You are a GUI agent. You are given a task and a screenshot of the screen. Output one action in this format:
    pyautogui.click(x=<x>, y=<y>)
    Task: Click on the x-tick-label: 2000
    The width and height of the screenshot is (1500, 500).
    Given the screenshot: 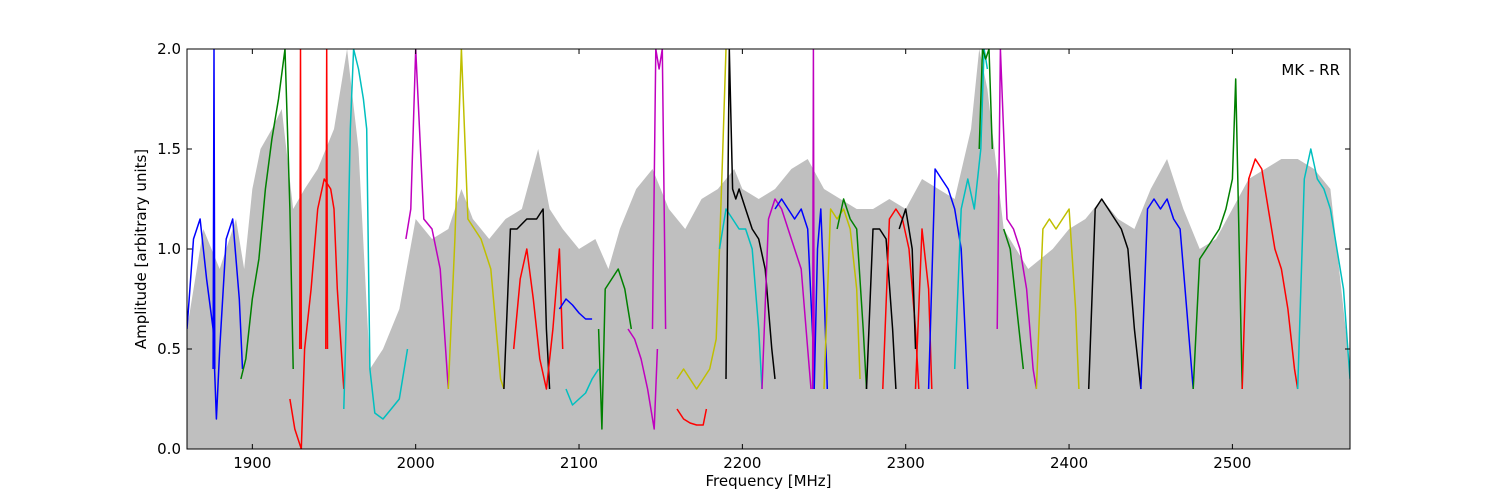 What is the action you would take?
    pyautogui.click(x=416, y=463)
    